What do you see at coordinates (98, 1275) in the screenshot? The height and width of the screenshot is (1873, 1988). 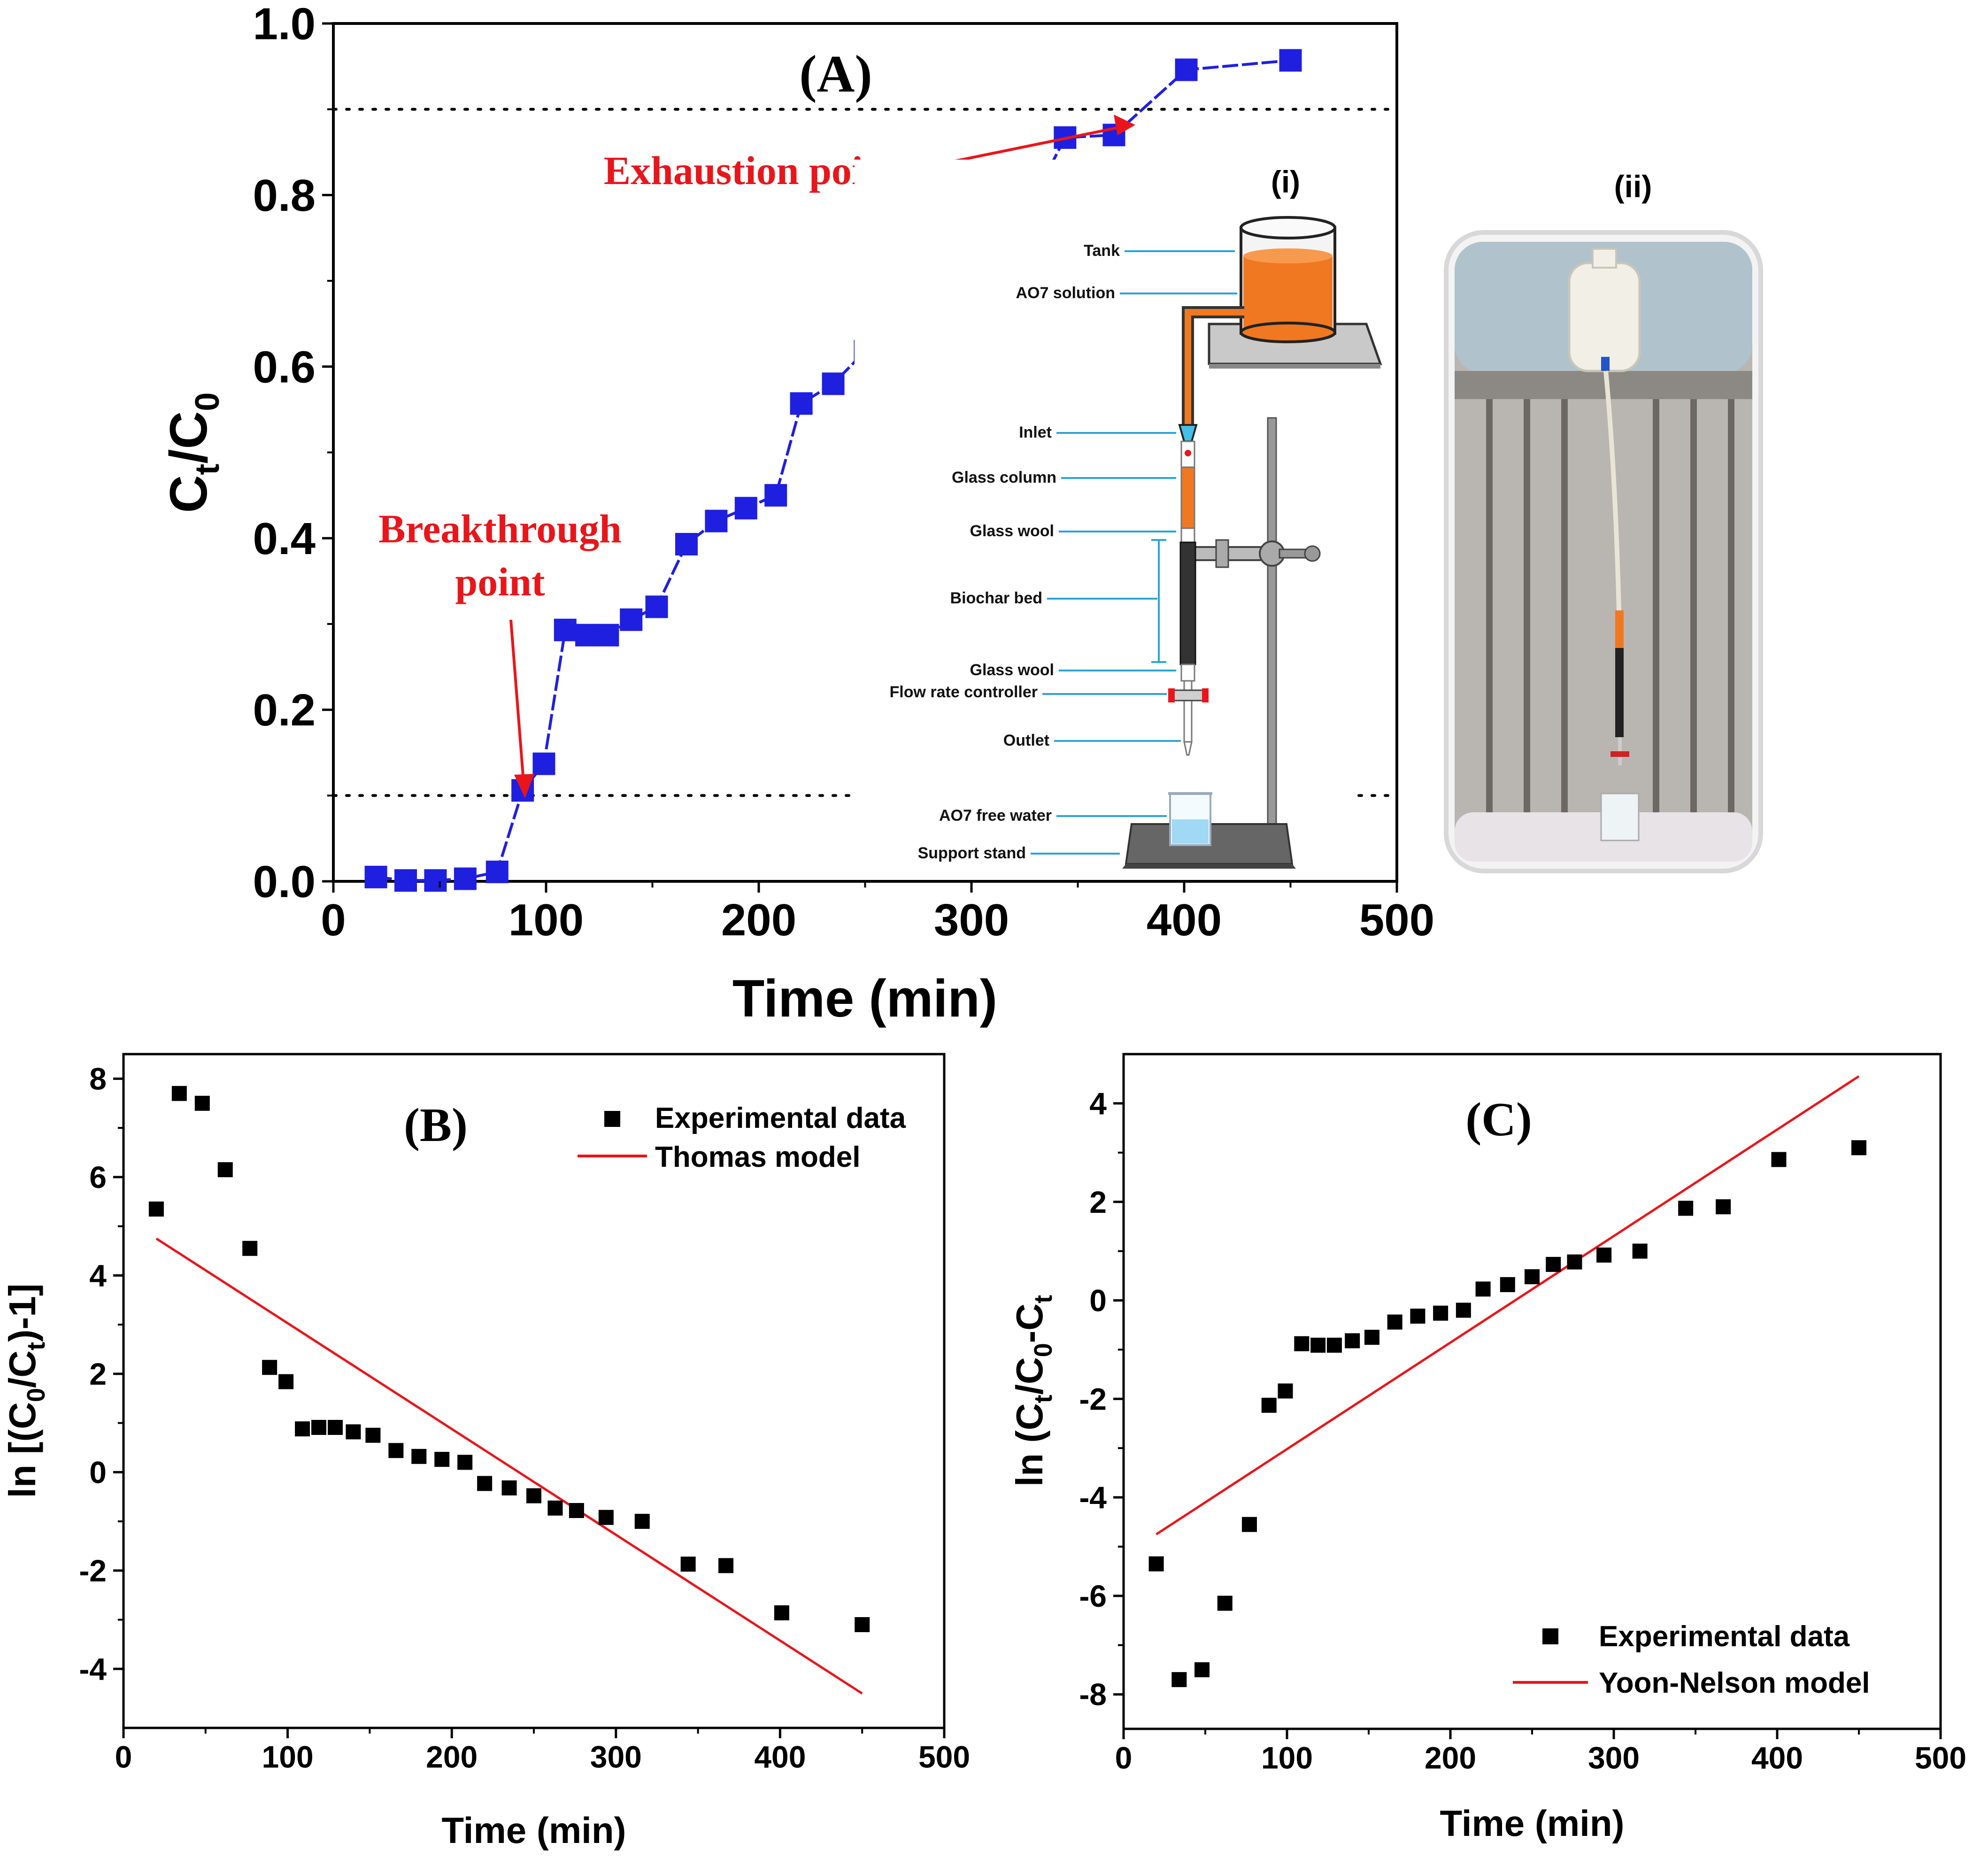 I see `b-ytick-label: 4` at bounding box center [98, 1275].